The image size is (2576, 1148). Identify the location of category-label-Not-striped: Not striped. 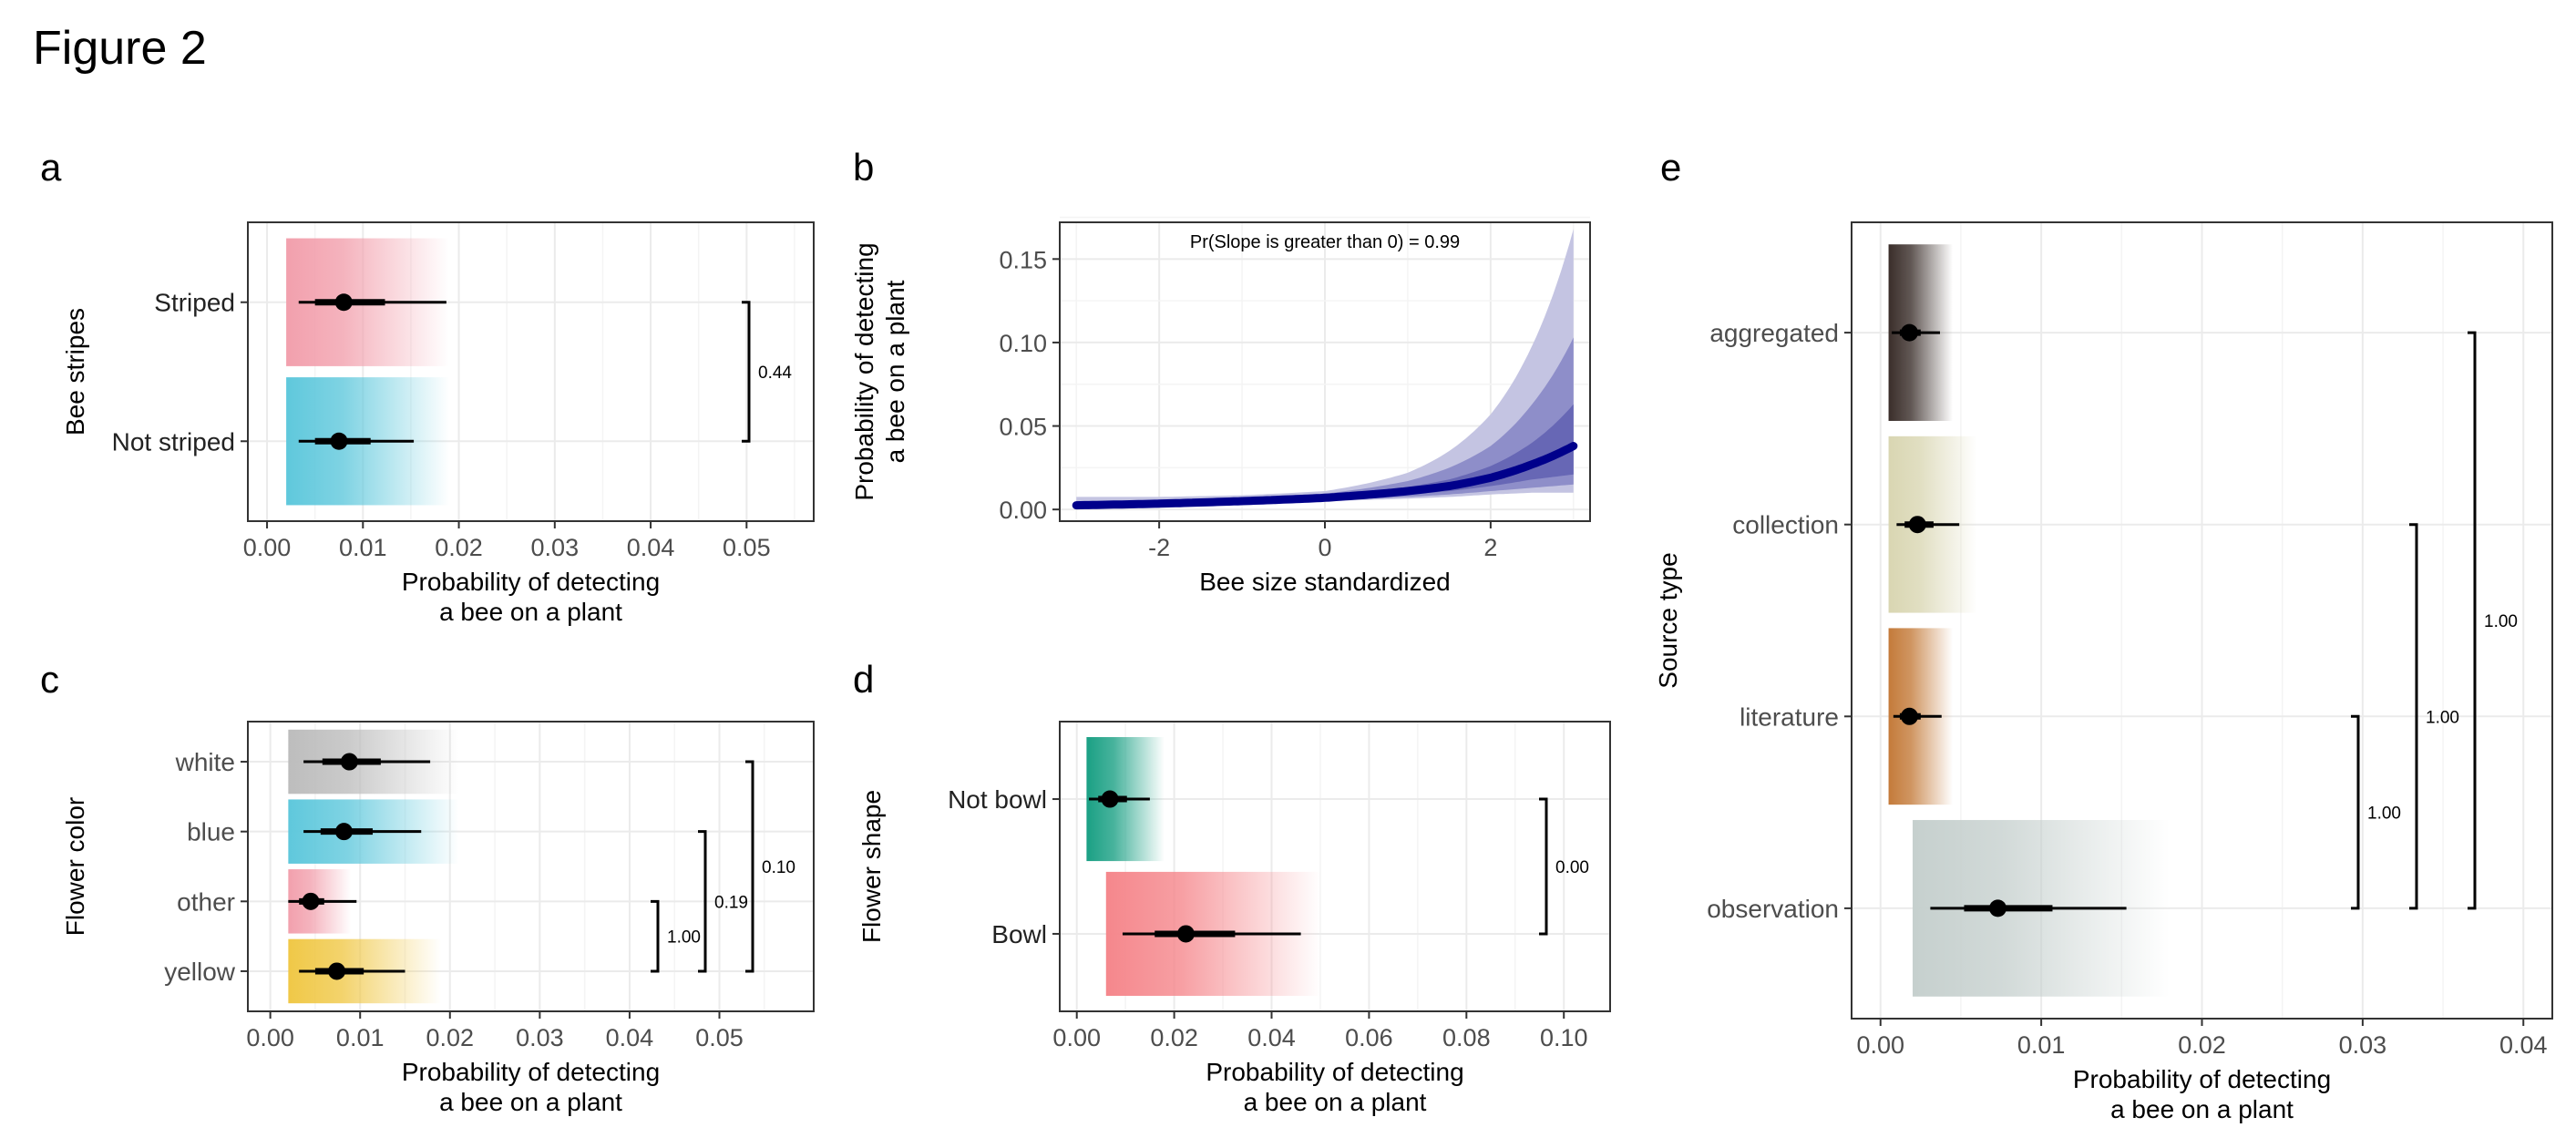
(173, 442).